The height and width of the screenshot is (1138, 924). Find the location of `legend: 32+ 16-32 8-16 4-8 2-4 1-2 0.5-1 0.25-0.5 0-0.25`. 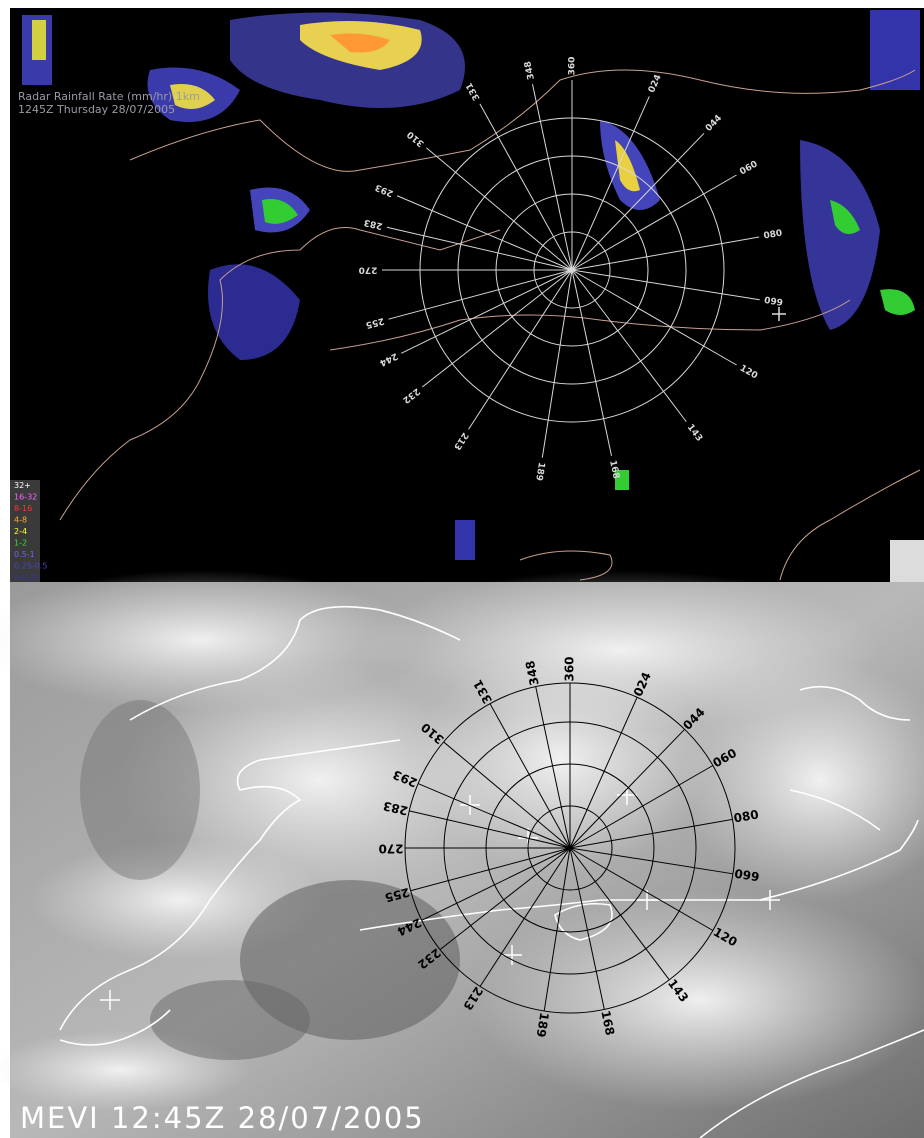

legend: 32+ 16-32 8-16 4-8 2-4 1-2 0.5-1 0.25-0.5 0-0.25 is located at coordinates (30, 531).